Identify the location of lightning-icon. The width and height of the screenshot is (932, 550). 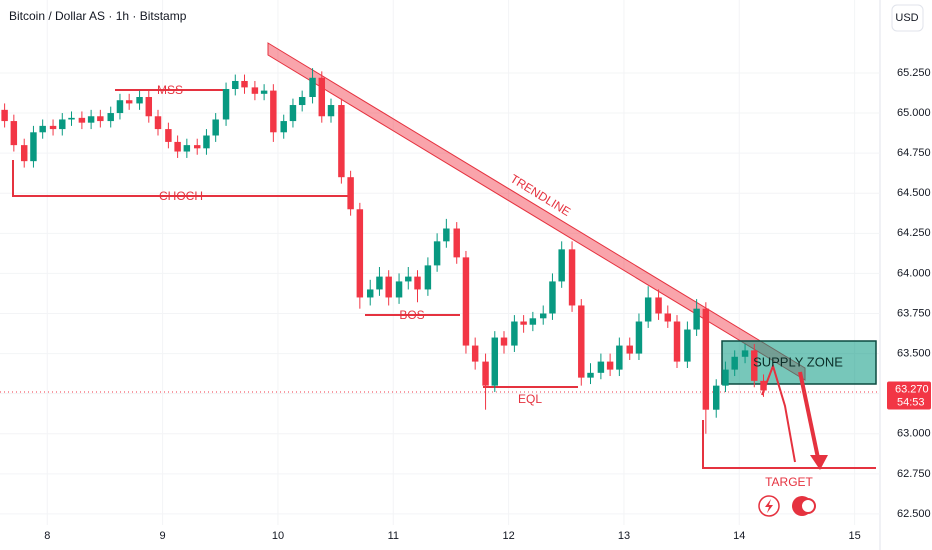
(769, 506).